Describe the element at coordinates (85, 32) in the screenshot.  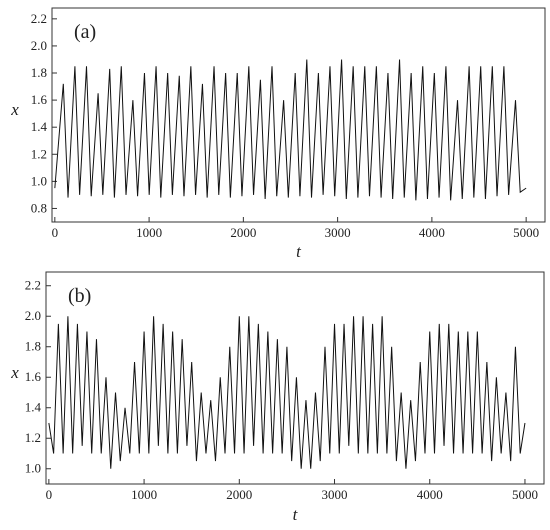
I see `panel-label: (a)` at that location.